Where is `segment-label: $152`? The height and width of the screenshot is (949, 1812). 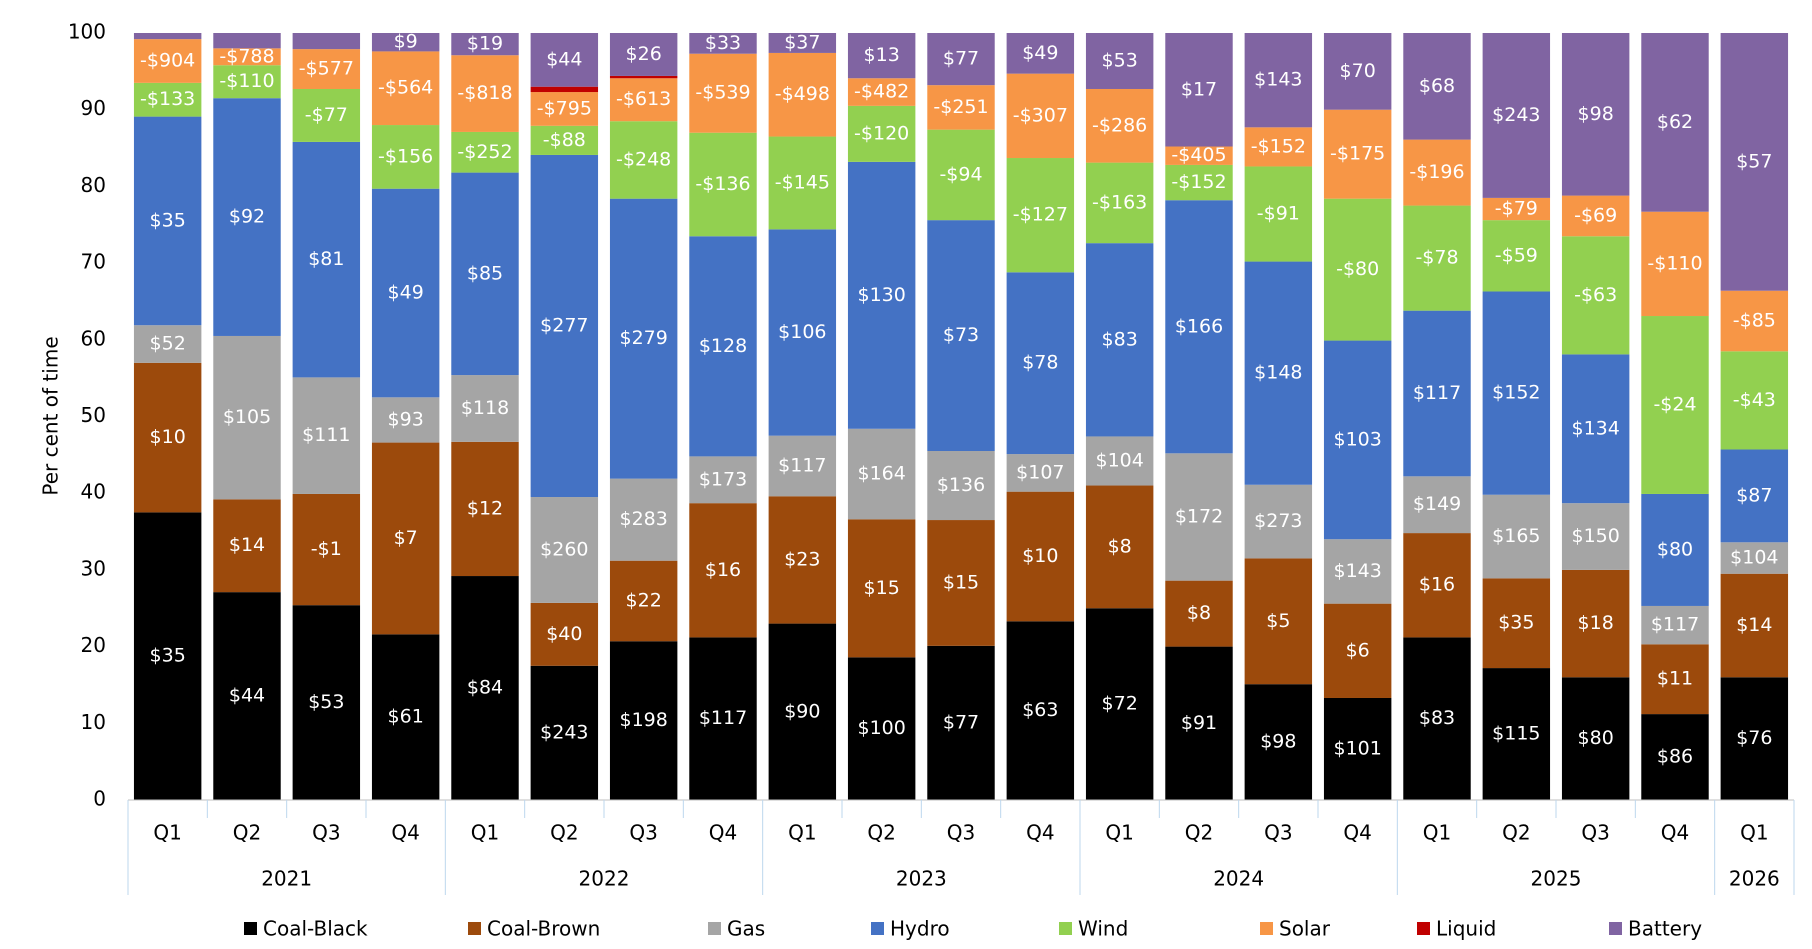 segment-label: $152 is located at coordinates (1516, 393).